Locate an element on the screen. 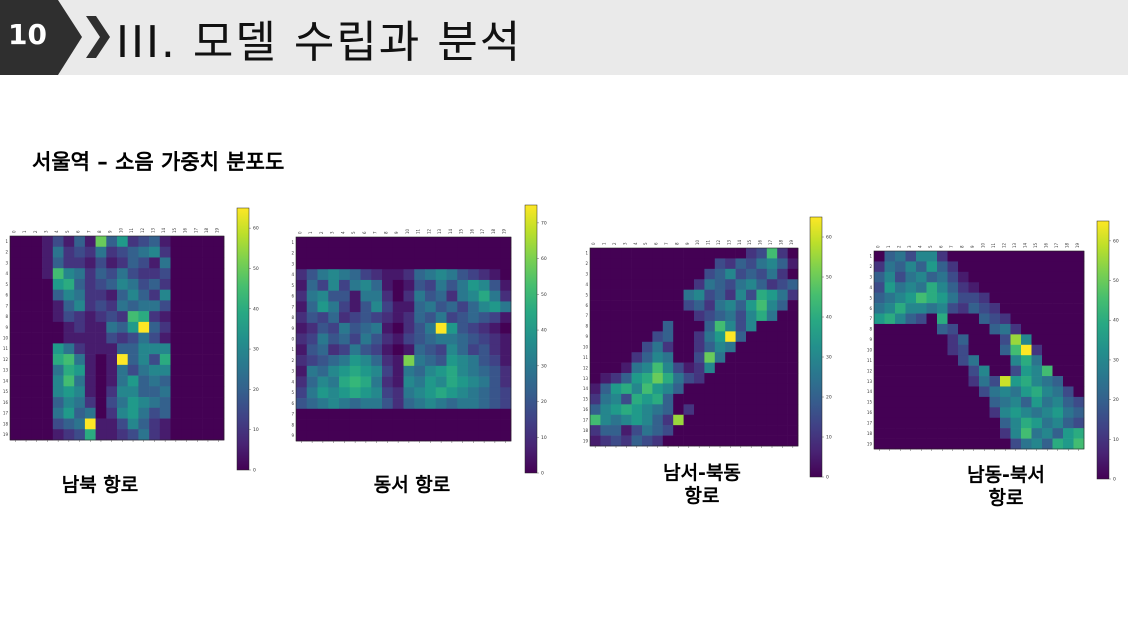 The width and height of the screenshot is (1128, 632). x-tick-label: 19 is located at coordinates (1077, 245).